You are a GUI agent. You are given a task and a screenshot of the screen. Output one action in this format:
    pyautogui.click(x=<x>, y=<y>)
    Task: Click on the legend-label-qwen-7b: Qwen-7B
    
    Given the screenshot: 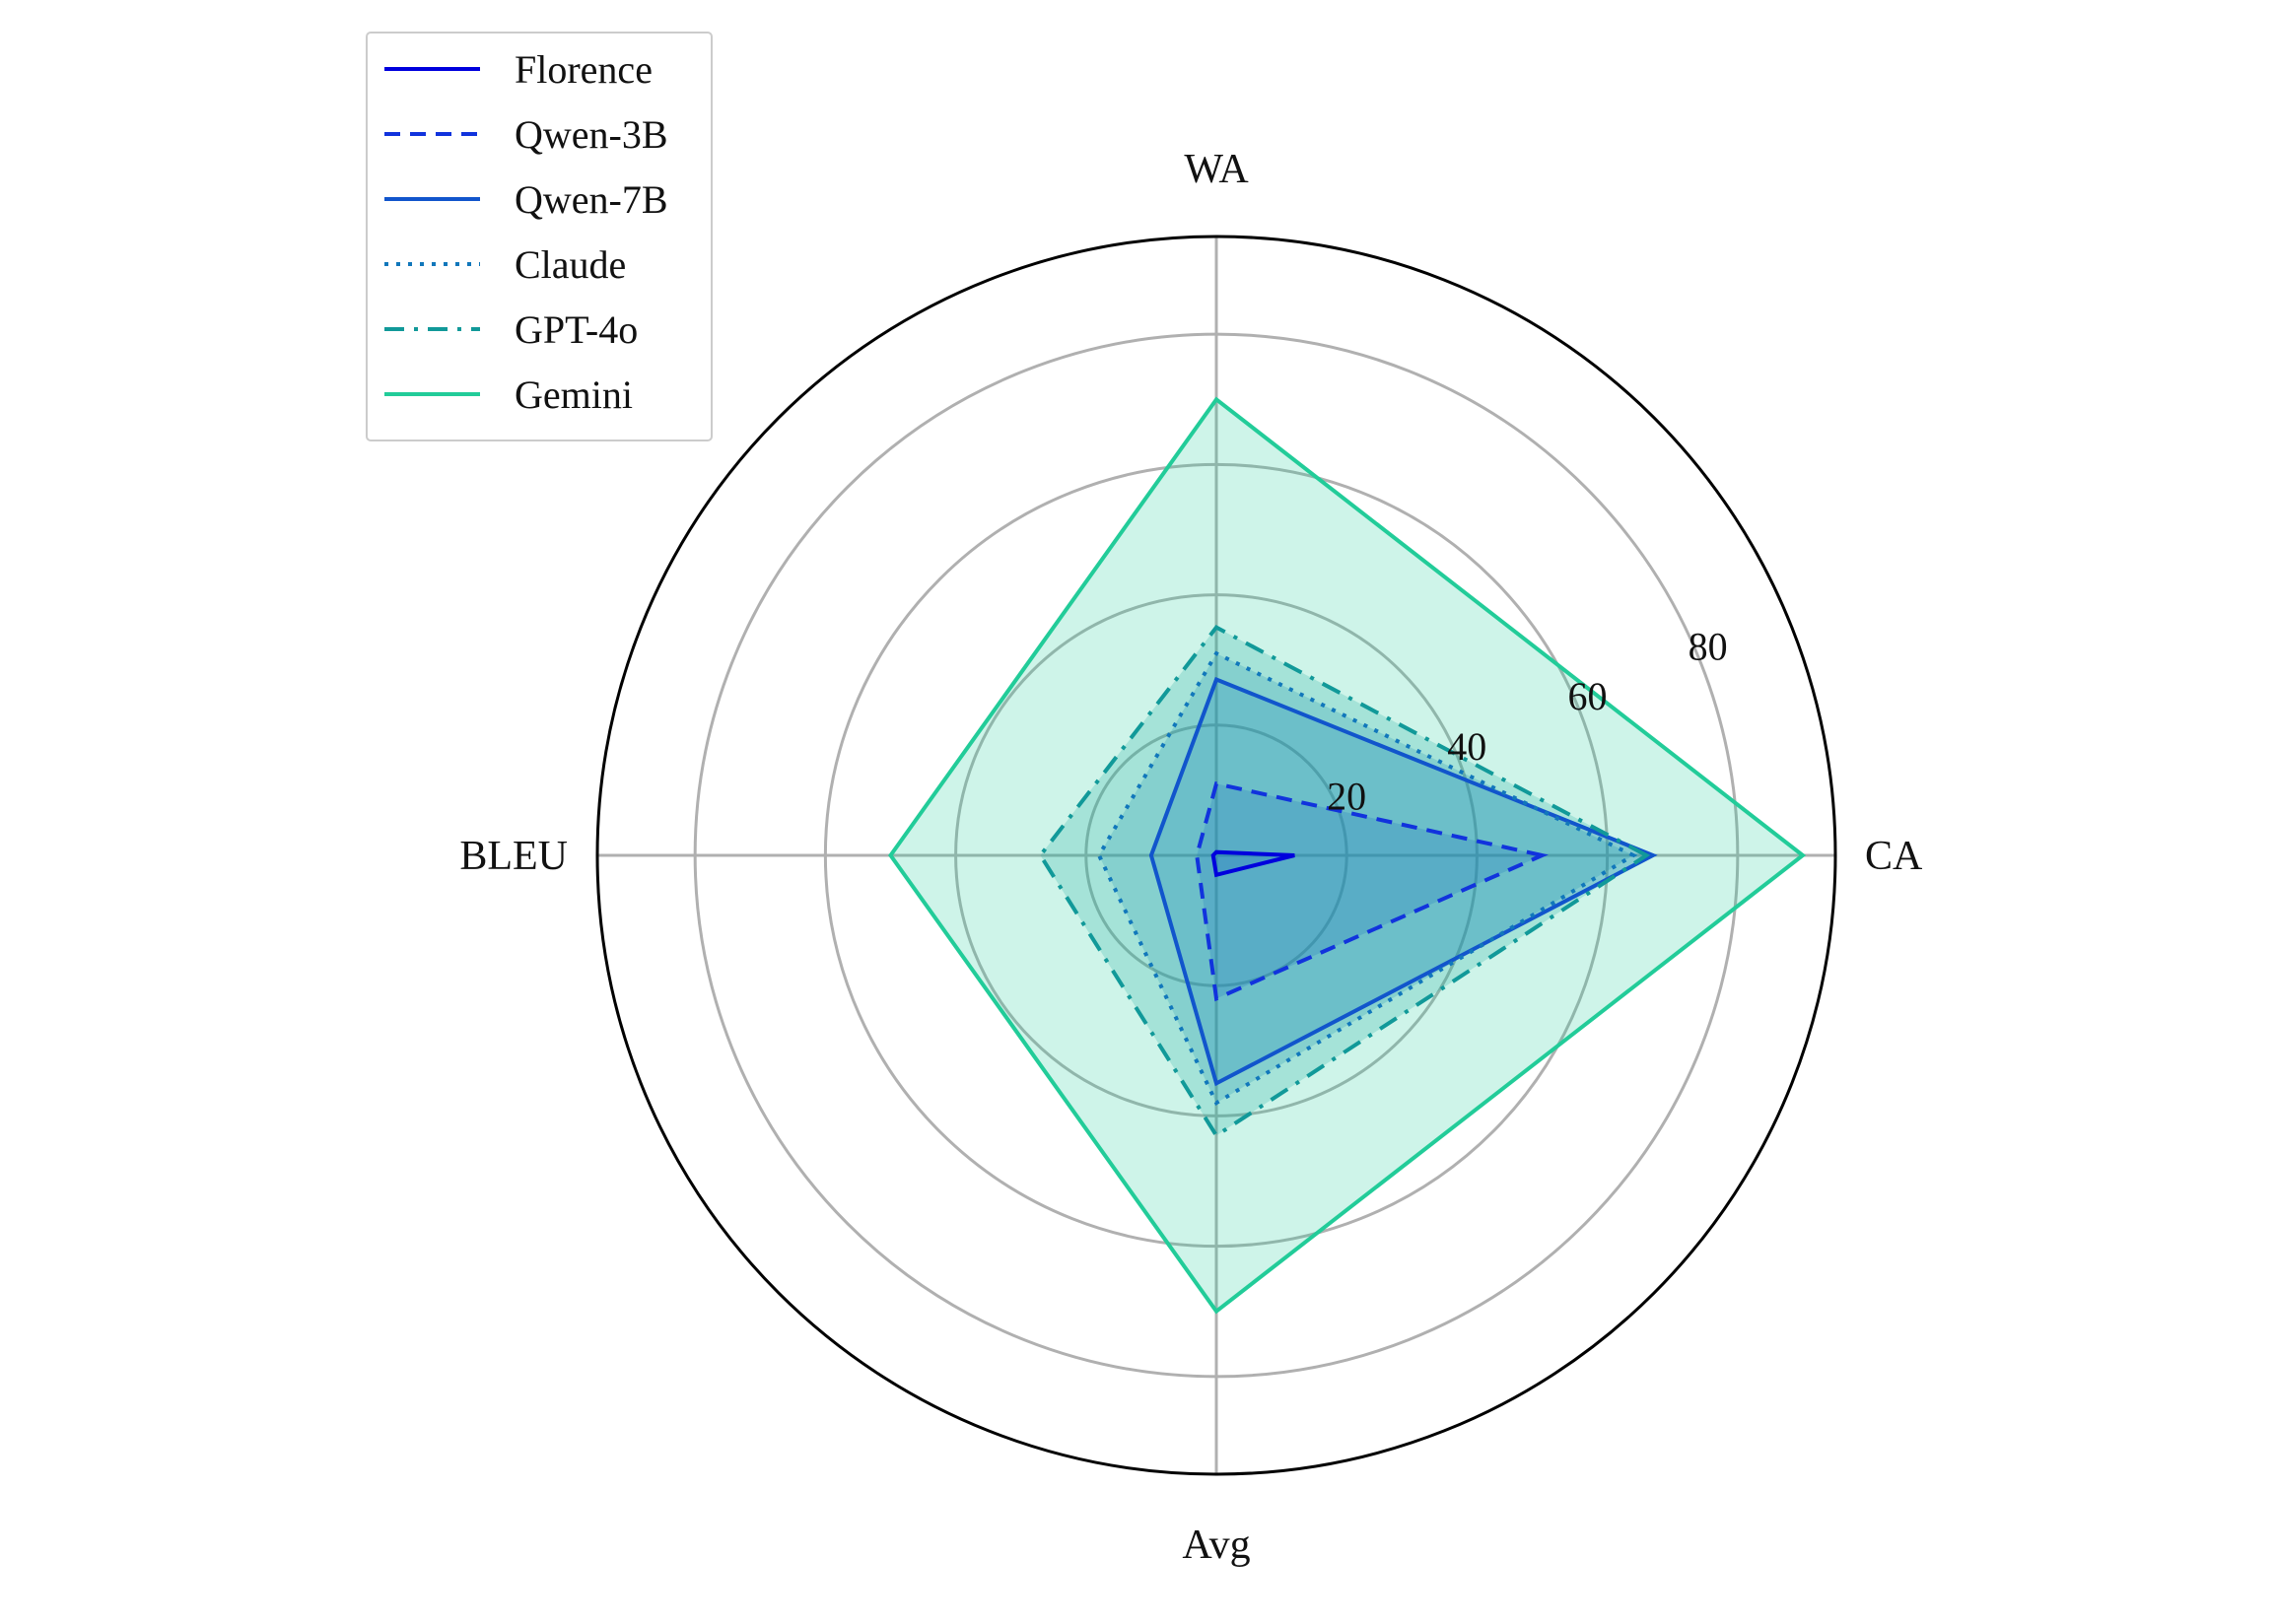 What is the action you would take?
    pyautogui.click(x=591, y=200)
    